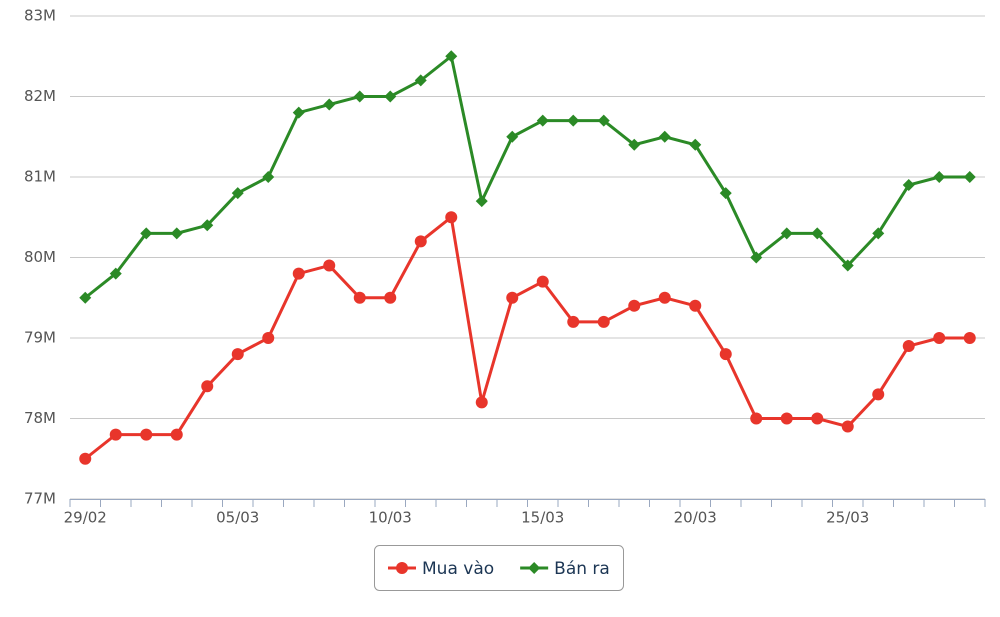 The width and height of the screenshot is (1000, 617). Describe the element at coordinates (40, 16) in the screenshot. I see `y-tick-label: 83M` at that location.